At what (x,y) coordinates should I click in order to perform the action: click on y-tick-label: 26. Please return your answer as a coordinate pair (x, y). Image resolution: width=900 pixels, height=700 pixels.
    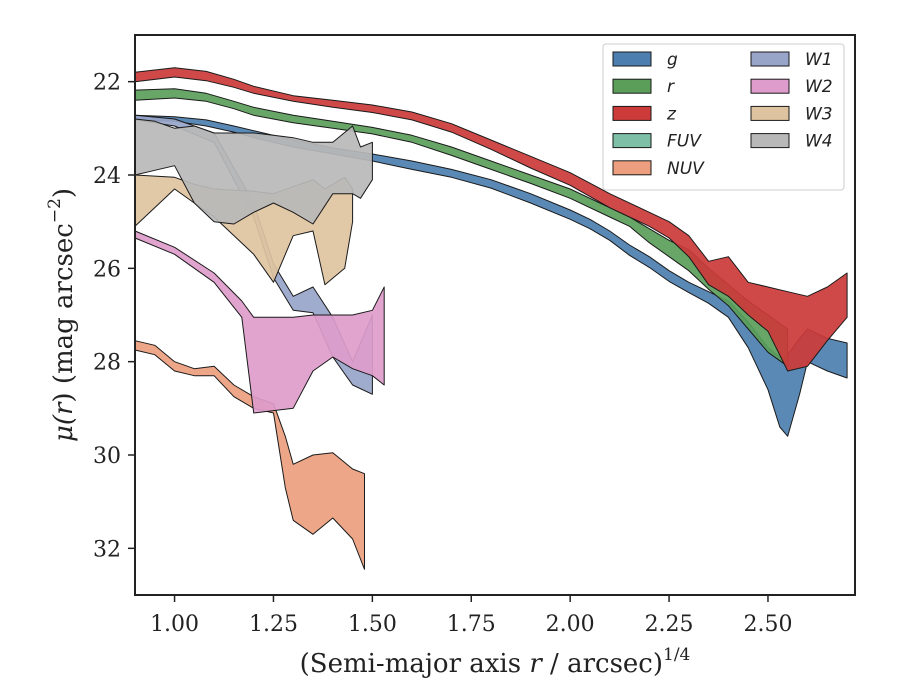
    Looking at the image, I should click on (107, 269).